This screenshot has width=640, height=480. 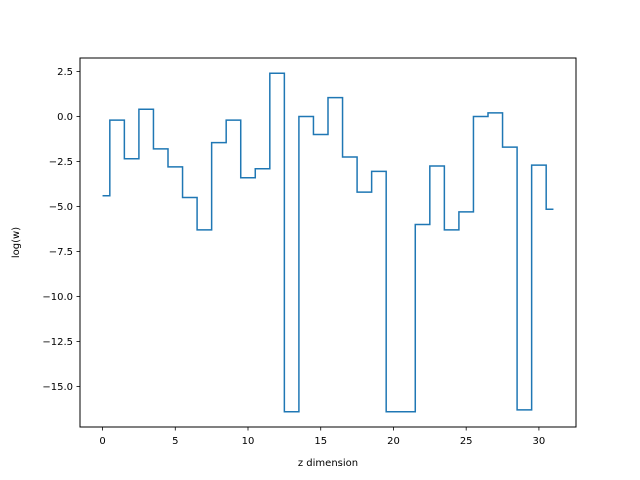 I want to click on y-tick-label: −5.0, so click(x=61, y=207).